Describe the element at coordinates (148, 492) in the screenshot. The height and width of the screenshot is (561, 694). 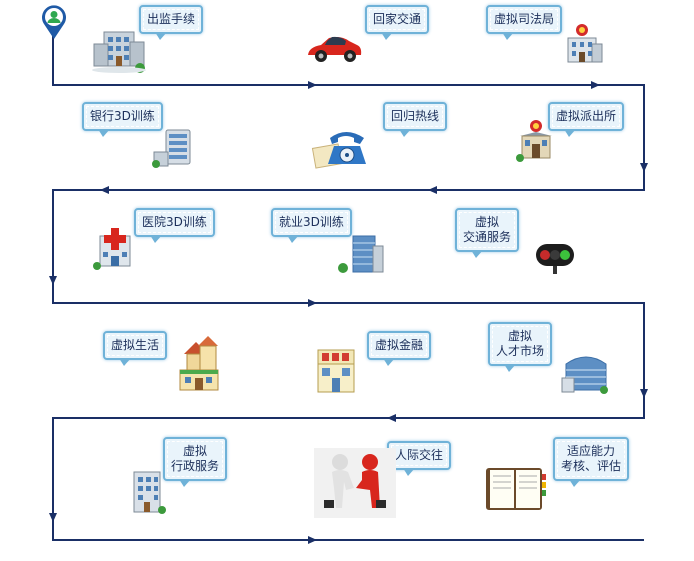
I see `admin-building-icon` at that location.